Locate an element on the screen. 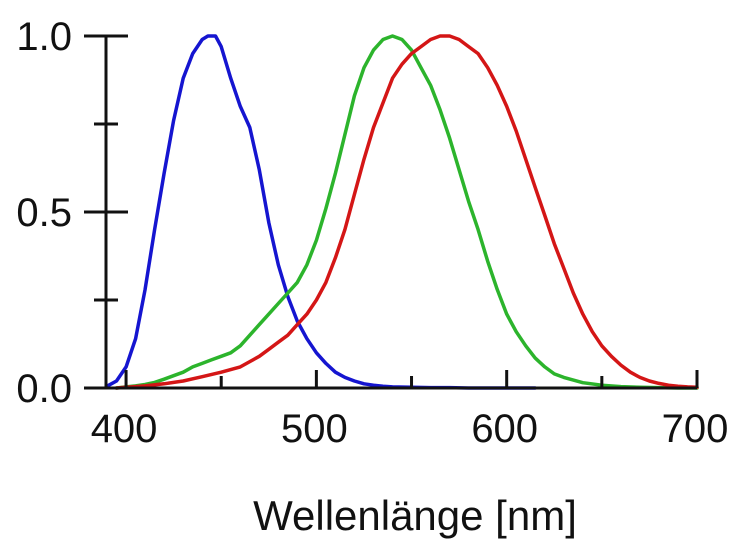 Image resolution: width=750 pixels, height=546 pixels. x-tick-label: 500 is located at coordinates (314, 429).